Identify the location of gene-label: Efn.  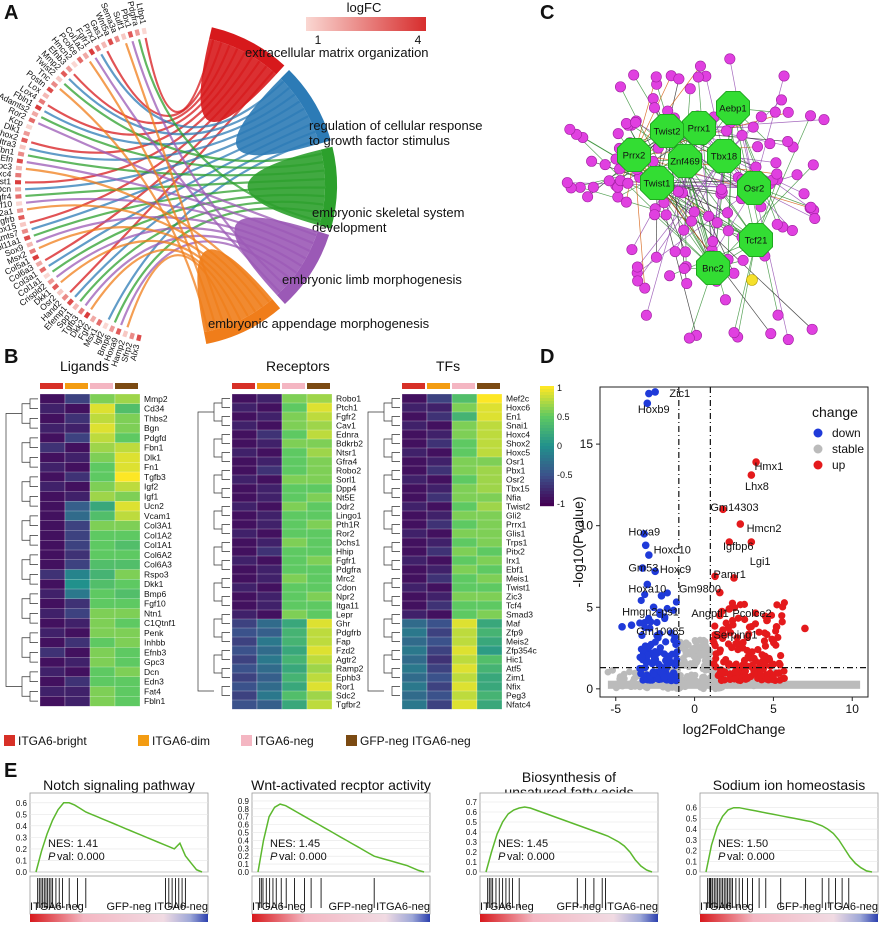
(7, 158).